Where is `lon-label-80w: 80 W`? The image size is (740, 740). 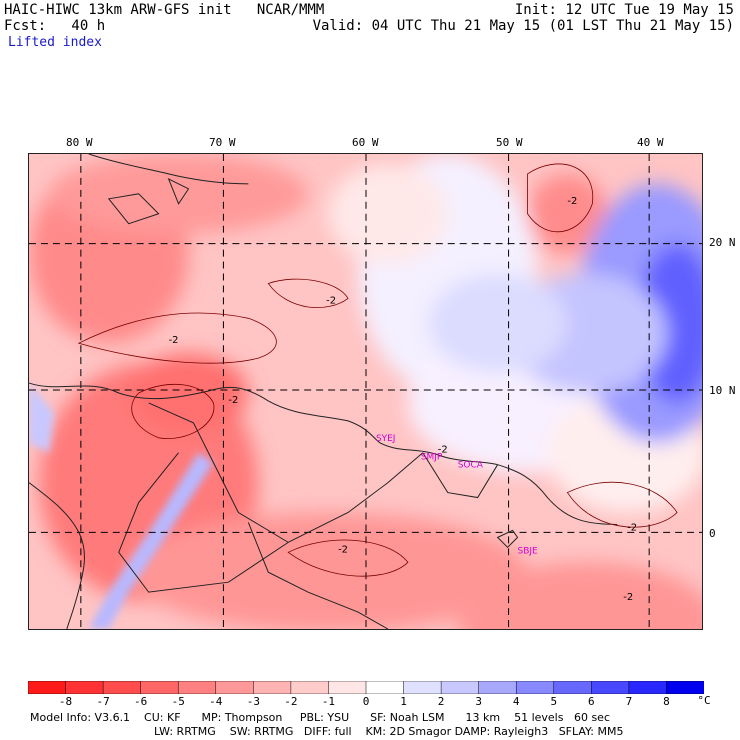
lon-label-80w: 80 W is located at coordinates (79, 142).